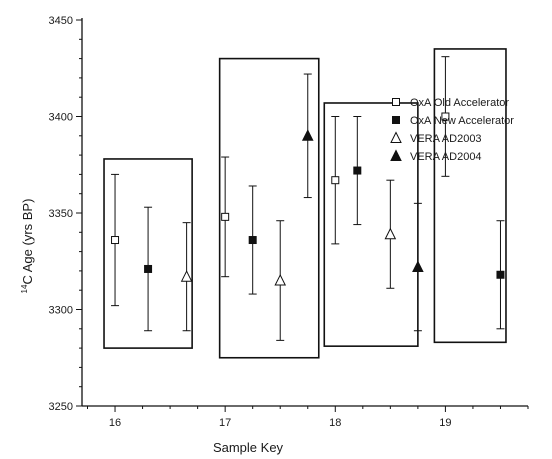  What do you see at coordinates (24, 288) in the screenshot?
I see `y-axis-title-superscript: 14` at bounding box center [24, 288].